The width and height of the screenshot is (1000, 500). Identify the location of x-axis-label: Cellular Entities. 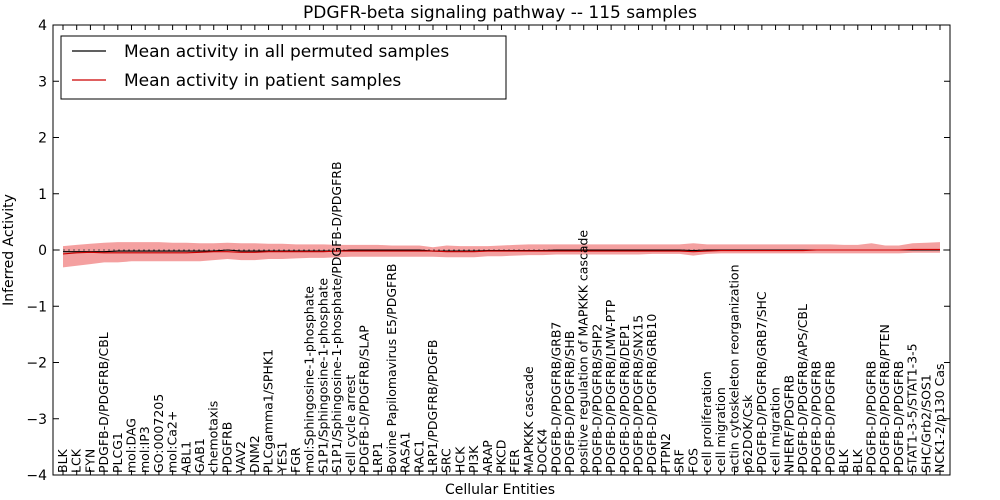
(500, 490).